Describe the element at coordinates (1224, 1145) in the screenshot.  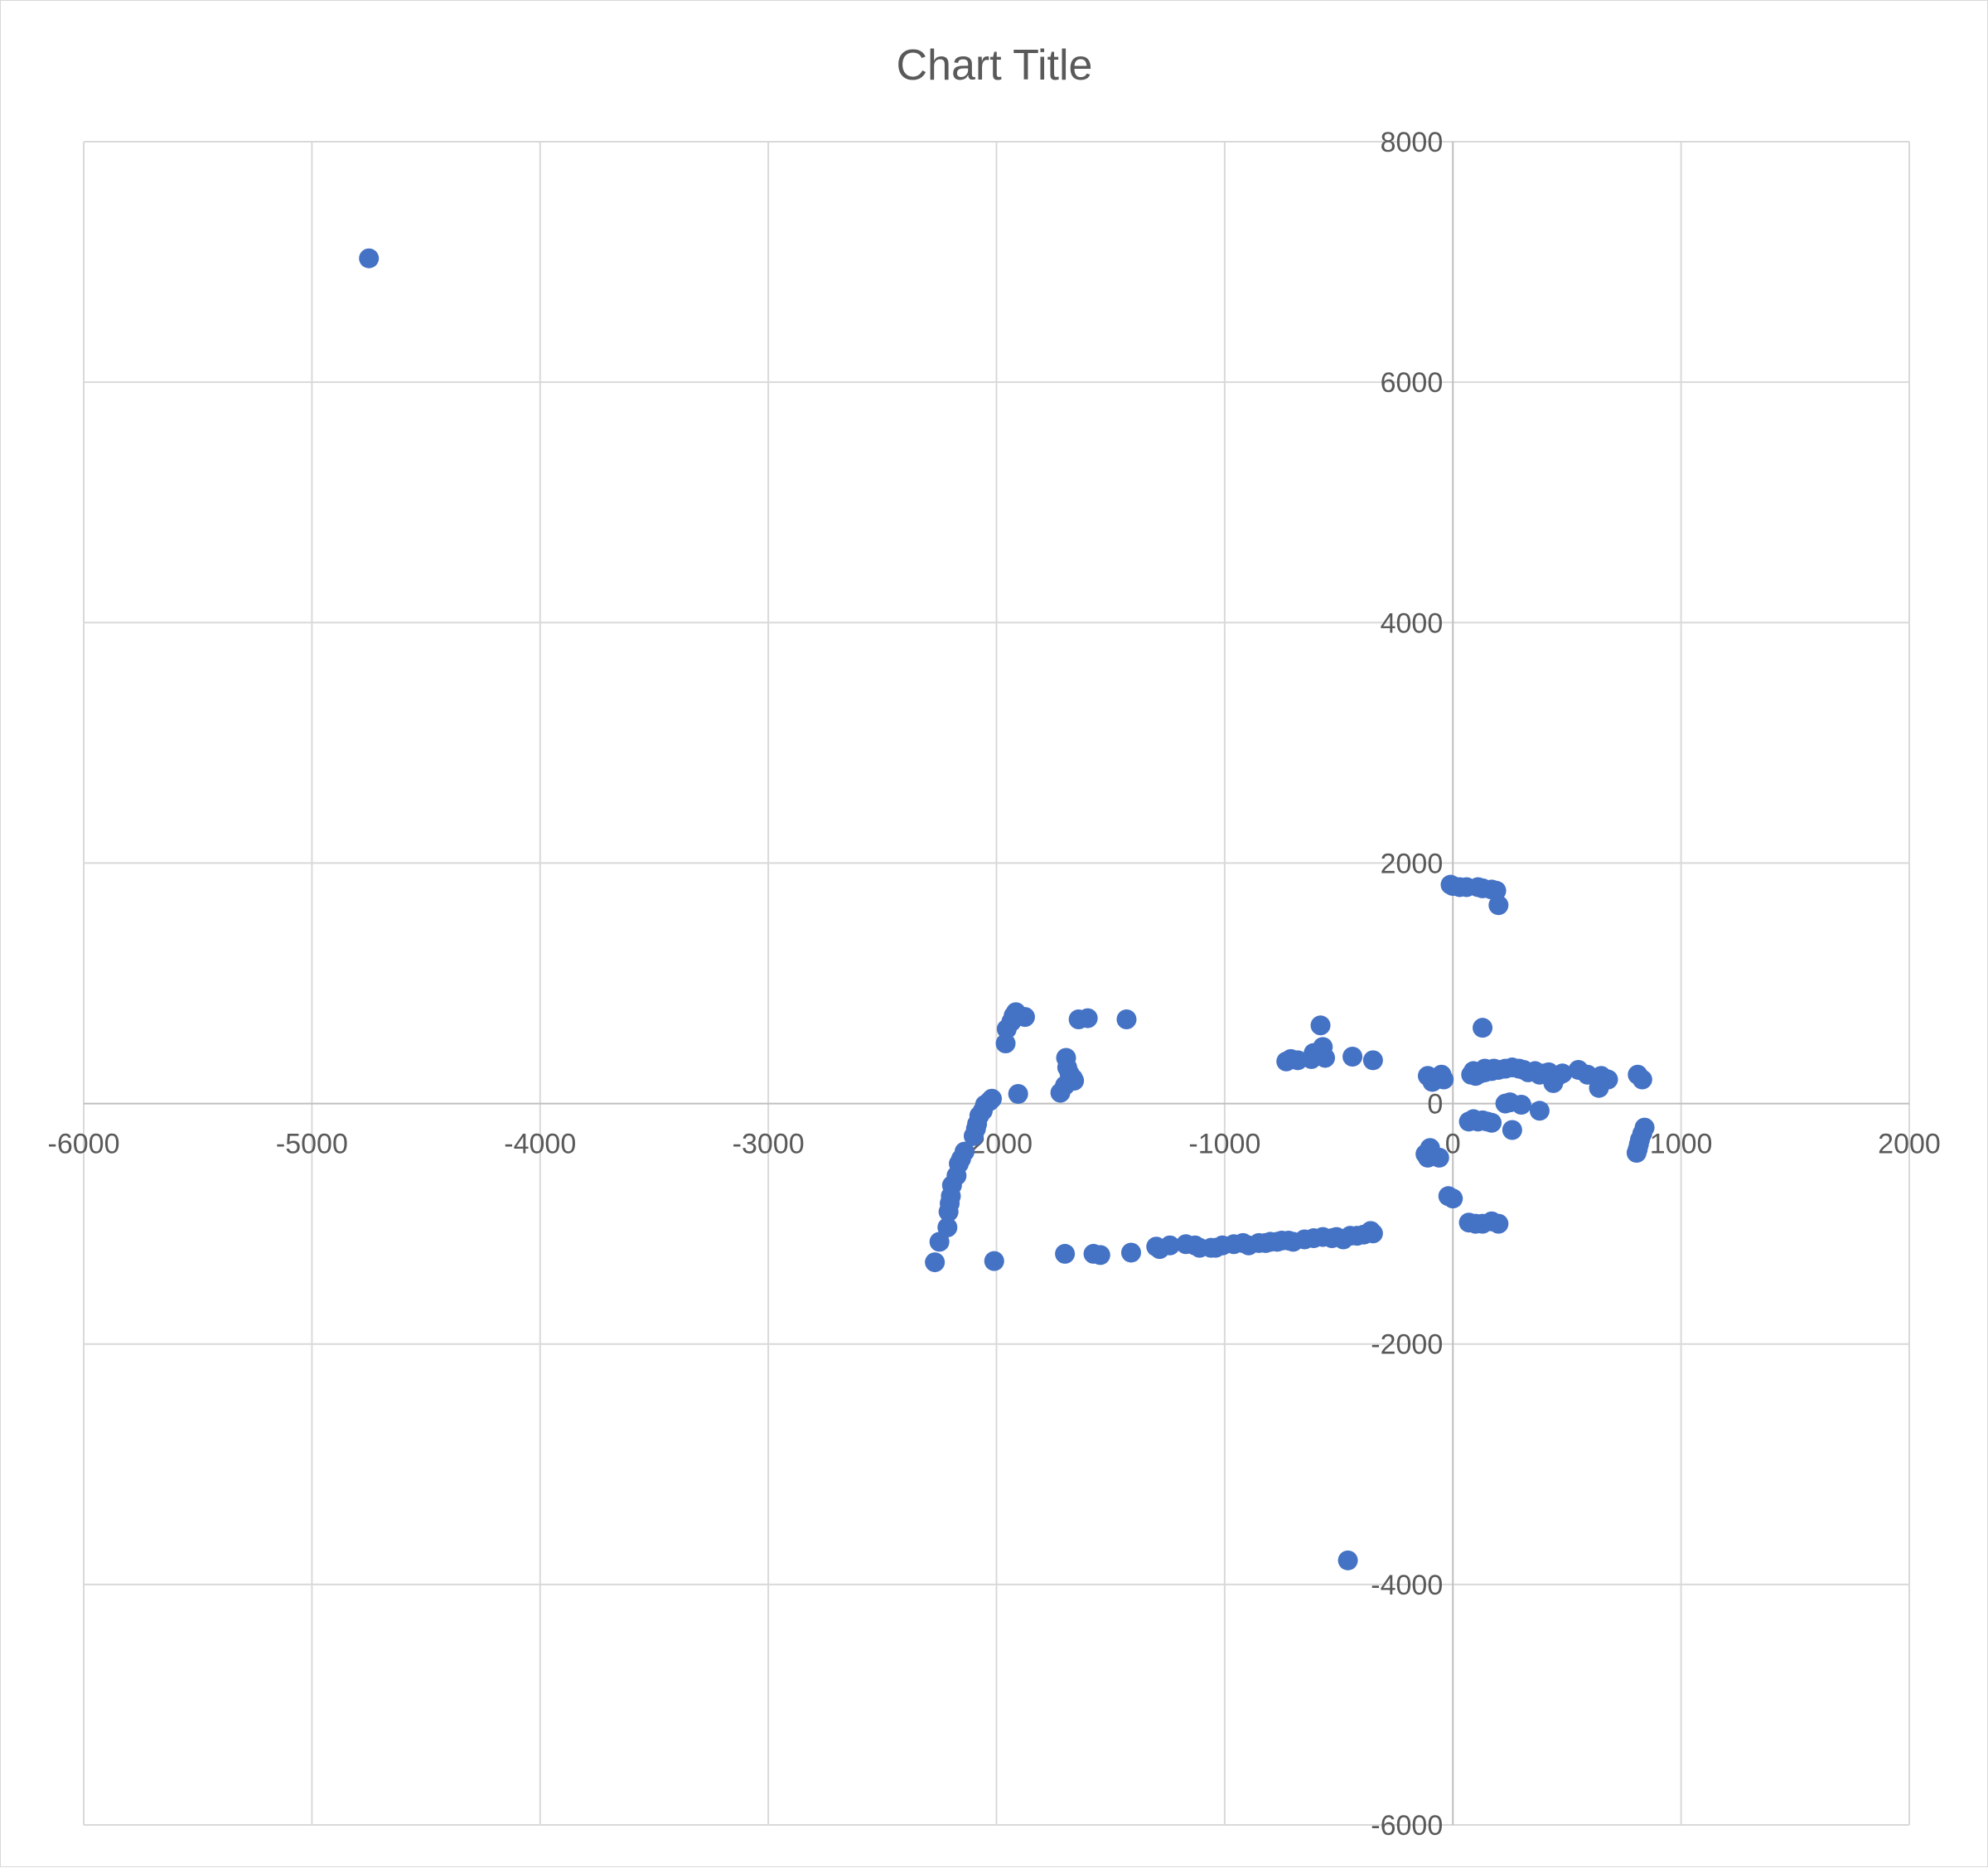
I see `x-tick-label: -1000` at that location.